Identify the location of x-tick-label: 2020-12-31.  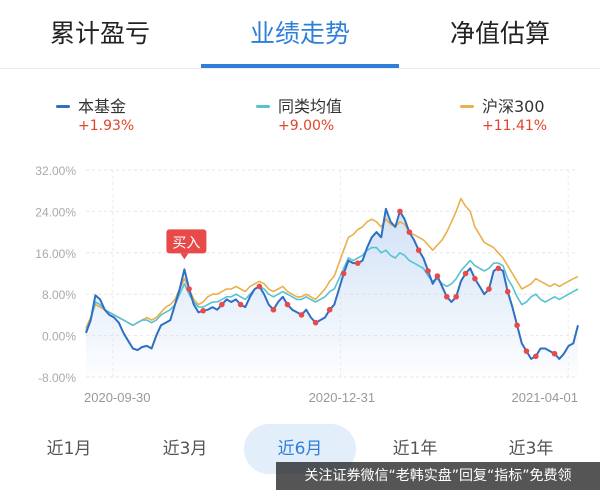
(342, 397).